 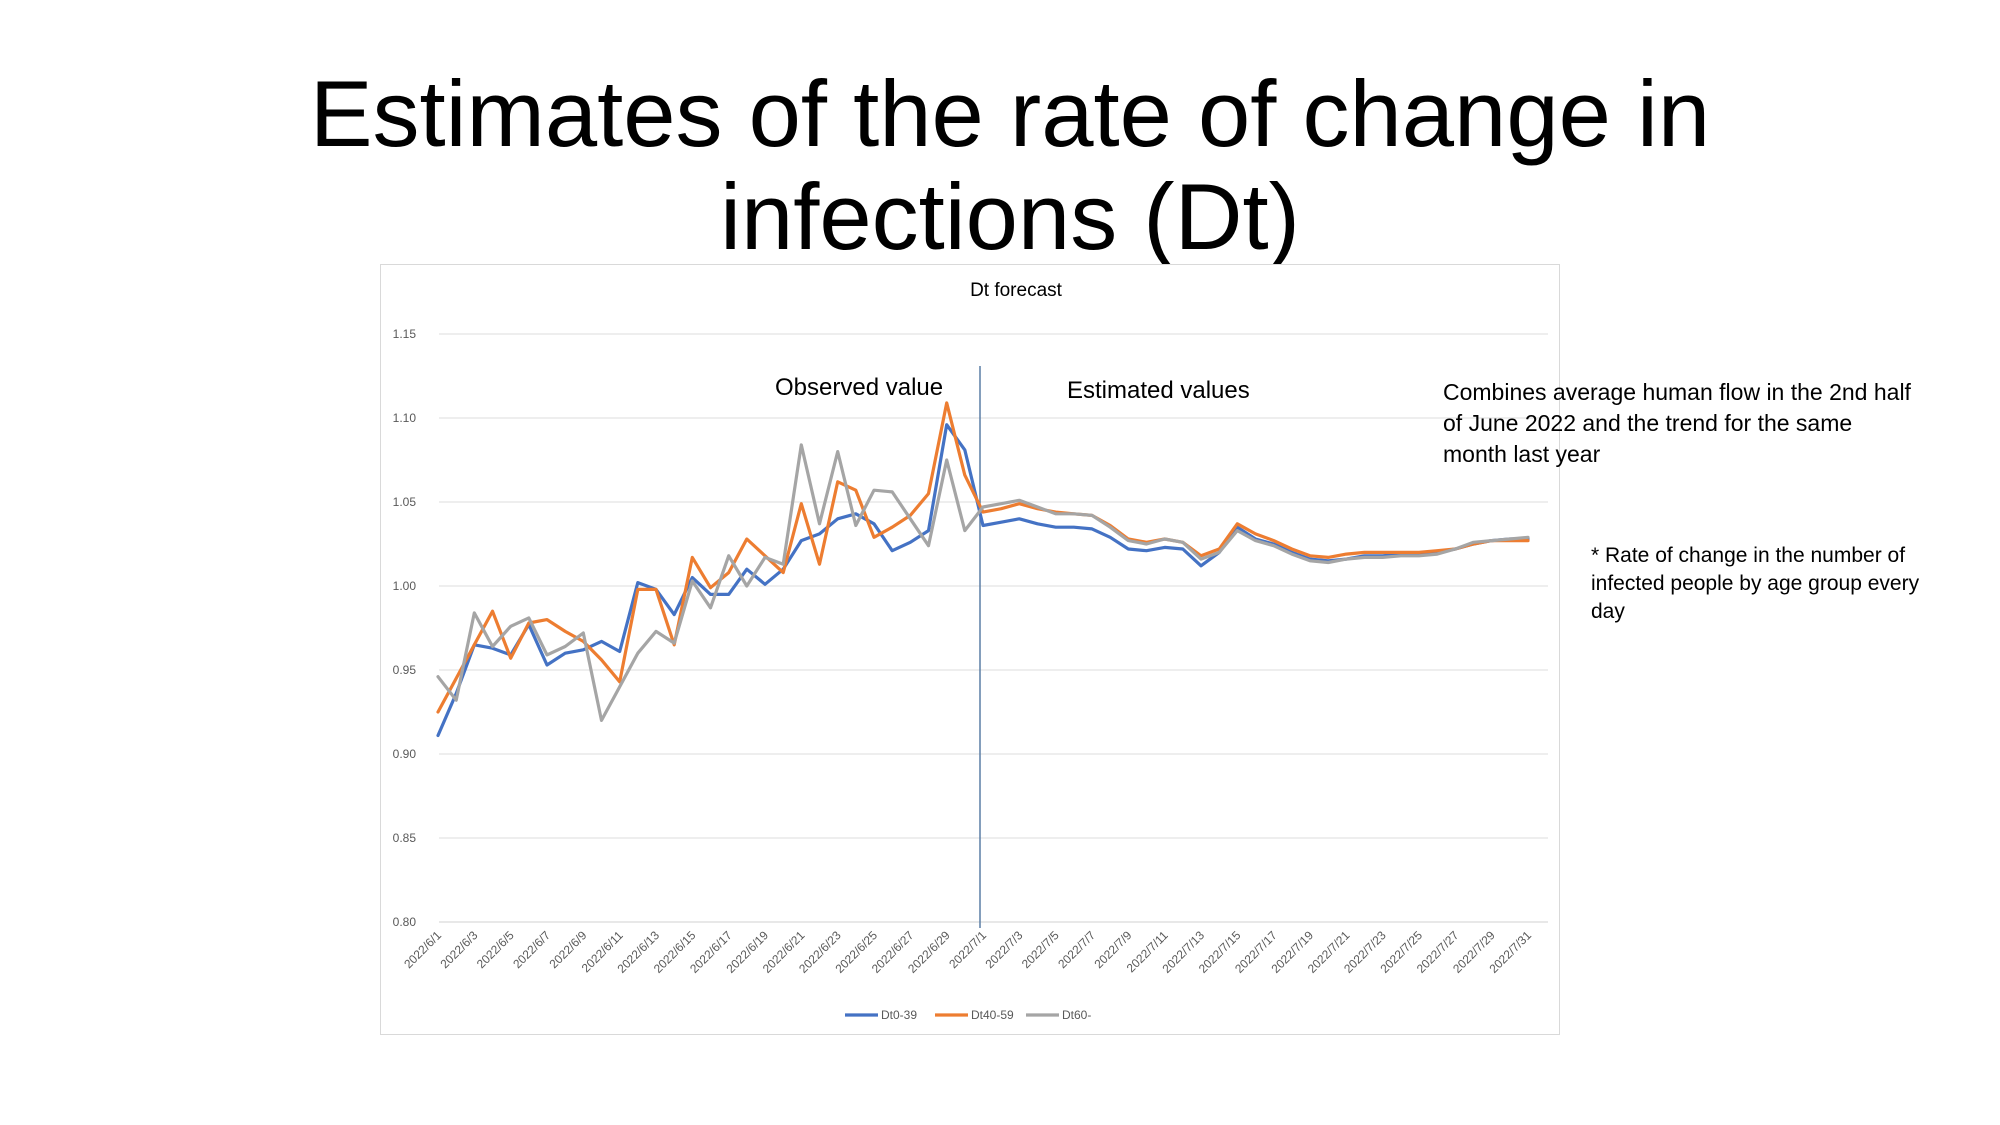 What do you see at coordinates (495, 949) in the screenshot?
I see `x-tick-label: 2022/6/5` at bounding box center [495, 949].